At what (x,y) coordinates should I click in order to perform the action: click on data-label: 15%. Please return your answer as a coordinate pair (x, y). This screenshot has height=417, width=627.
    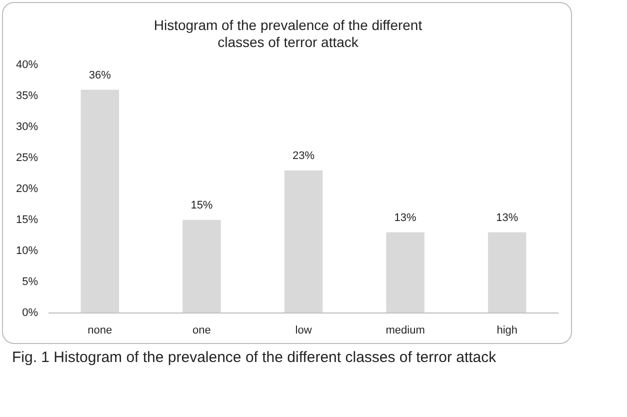
    Looking at the image, I should click on (201, 205).